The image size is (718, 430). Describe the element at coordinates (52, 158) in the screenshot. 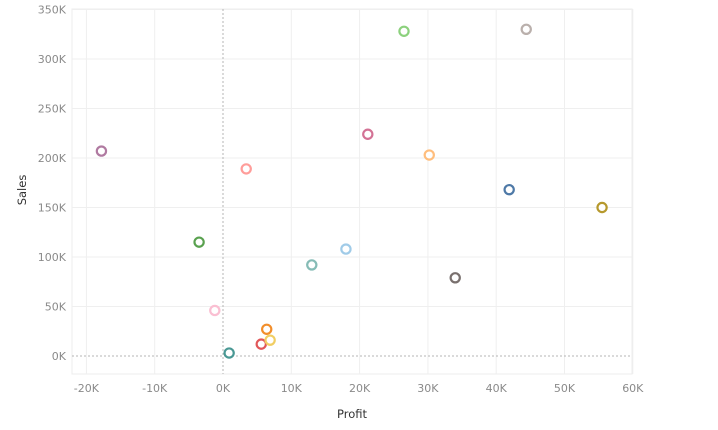

I see `y-tick-label: 200K` at that location.